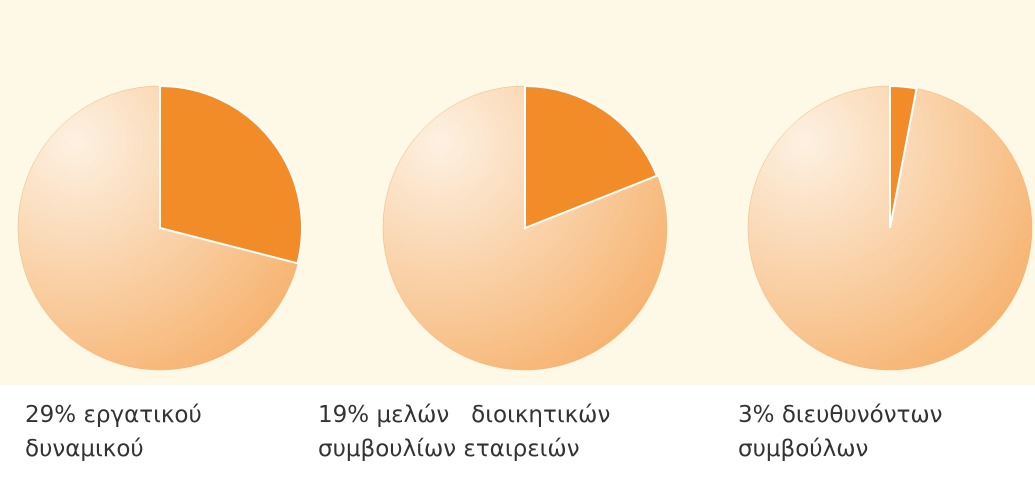 This screenshot has height=492, width=1035. What do you see at coordinates (803, 449) in the screenshot?
I see `caption-line: συμβούλων` at bounding box center [803, 449].